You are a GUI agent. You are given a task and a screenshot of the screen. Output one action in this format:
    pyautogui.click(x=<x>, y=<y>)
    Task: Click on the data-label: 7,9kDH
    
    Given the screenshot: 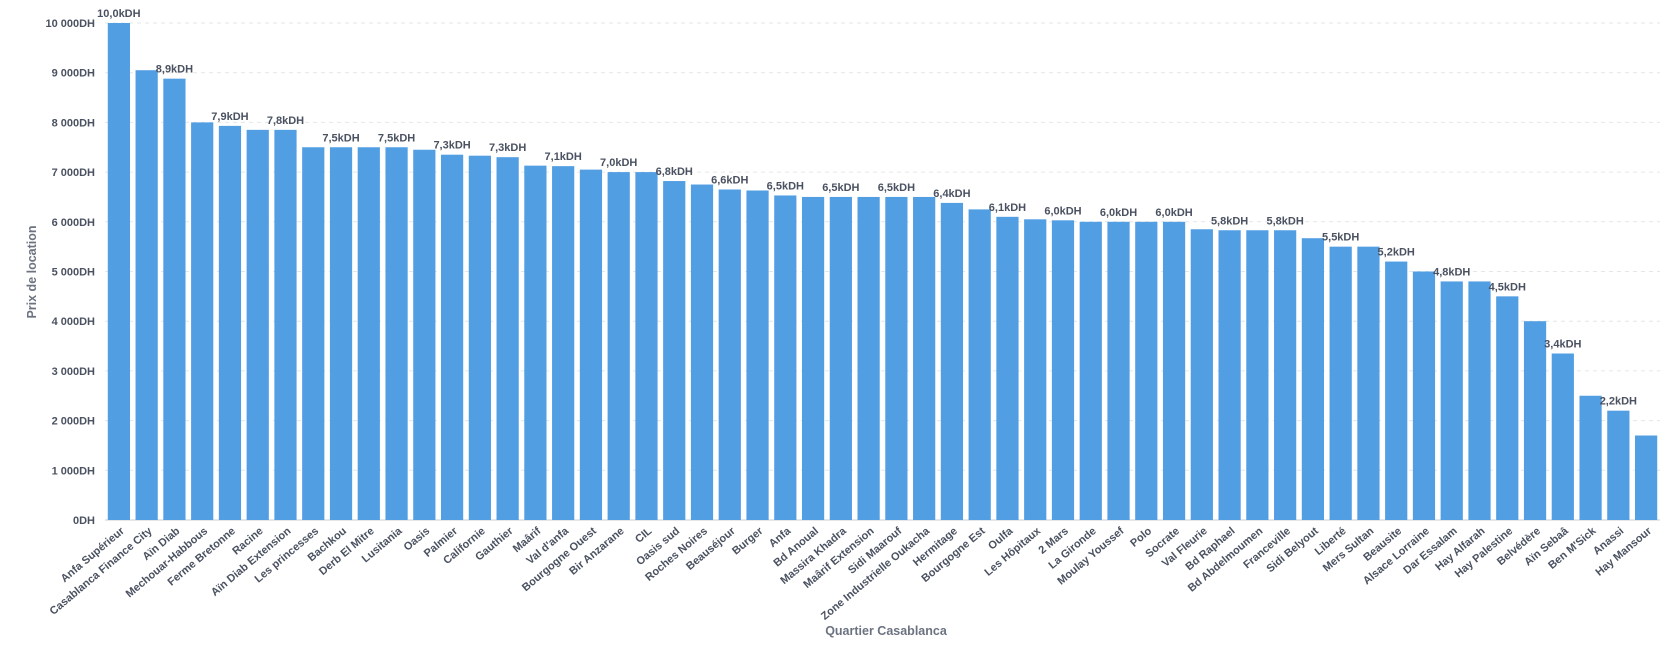 What is the action you would take?
    pyautogui.click(x=229, y=117)
    